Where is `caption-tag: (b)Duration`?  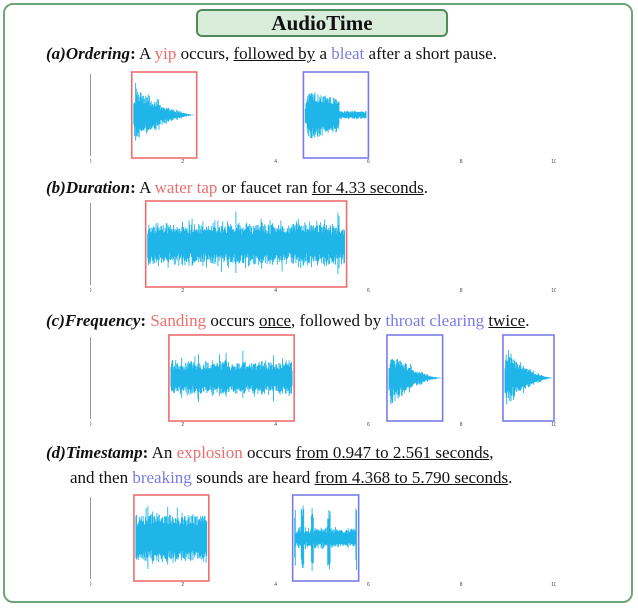 caption-tag: (b)Duration is located at coordinates (88, 187).